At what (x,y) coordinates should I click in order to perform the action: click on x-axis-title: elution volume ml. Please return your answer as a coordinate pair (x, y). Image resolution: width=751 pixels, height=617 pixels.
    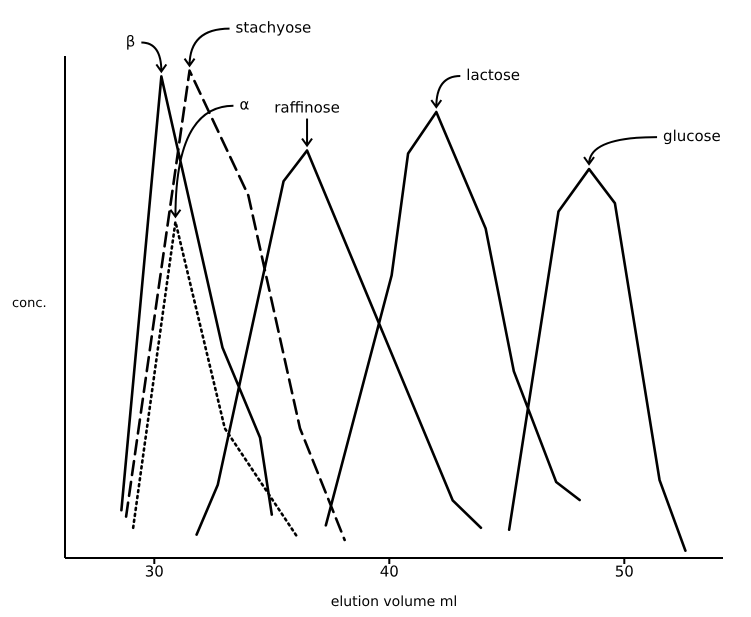
    Looking at the image, I should click on (394, 602).